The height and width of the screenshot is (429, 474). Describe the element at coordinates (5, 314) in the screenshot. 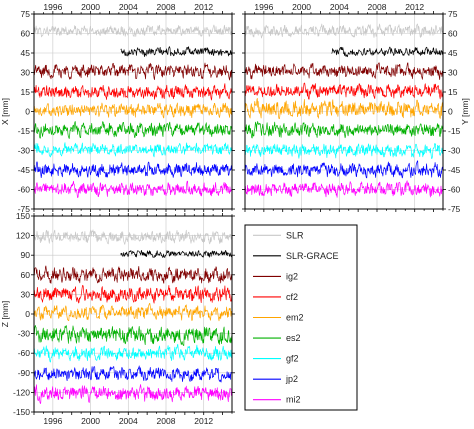

I see `y-axis-label: Z [mm]` at that location.